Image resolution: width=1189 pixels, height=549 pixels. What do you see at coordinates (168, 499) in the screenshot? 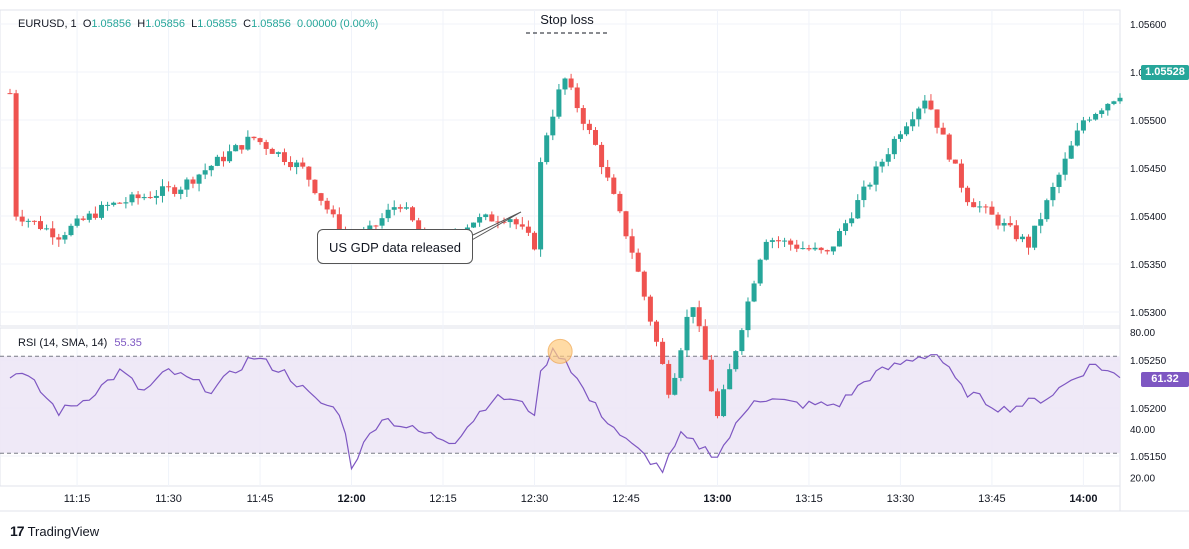
I see `time-tick-label: 11:30` at bounding box center [168, 499].